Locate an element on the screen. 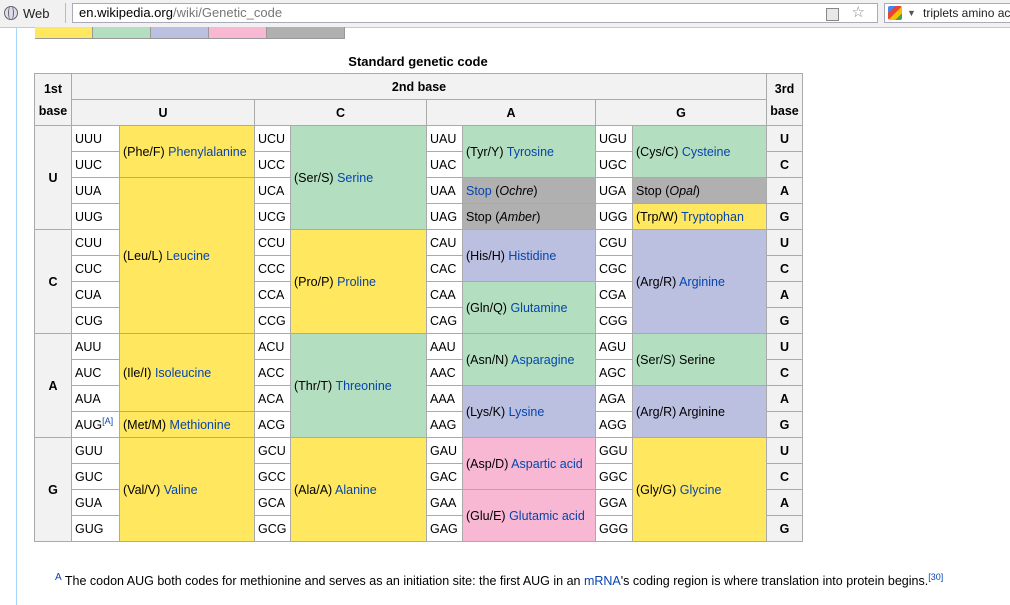 The image size is (1010, 605). globe-icon is located at coordinates (11, 13).